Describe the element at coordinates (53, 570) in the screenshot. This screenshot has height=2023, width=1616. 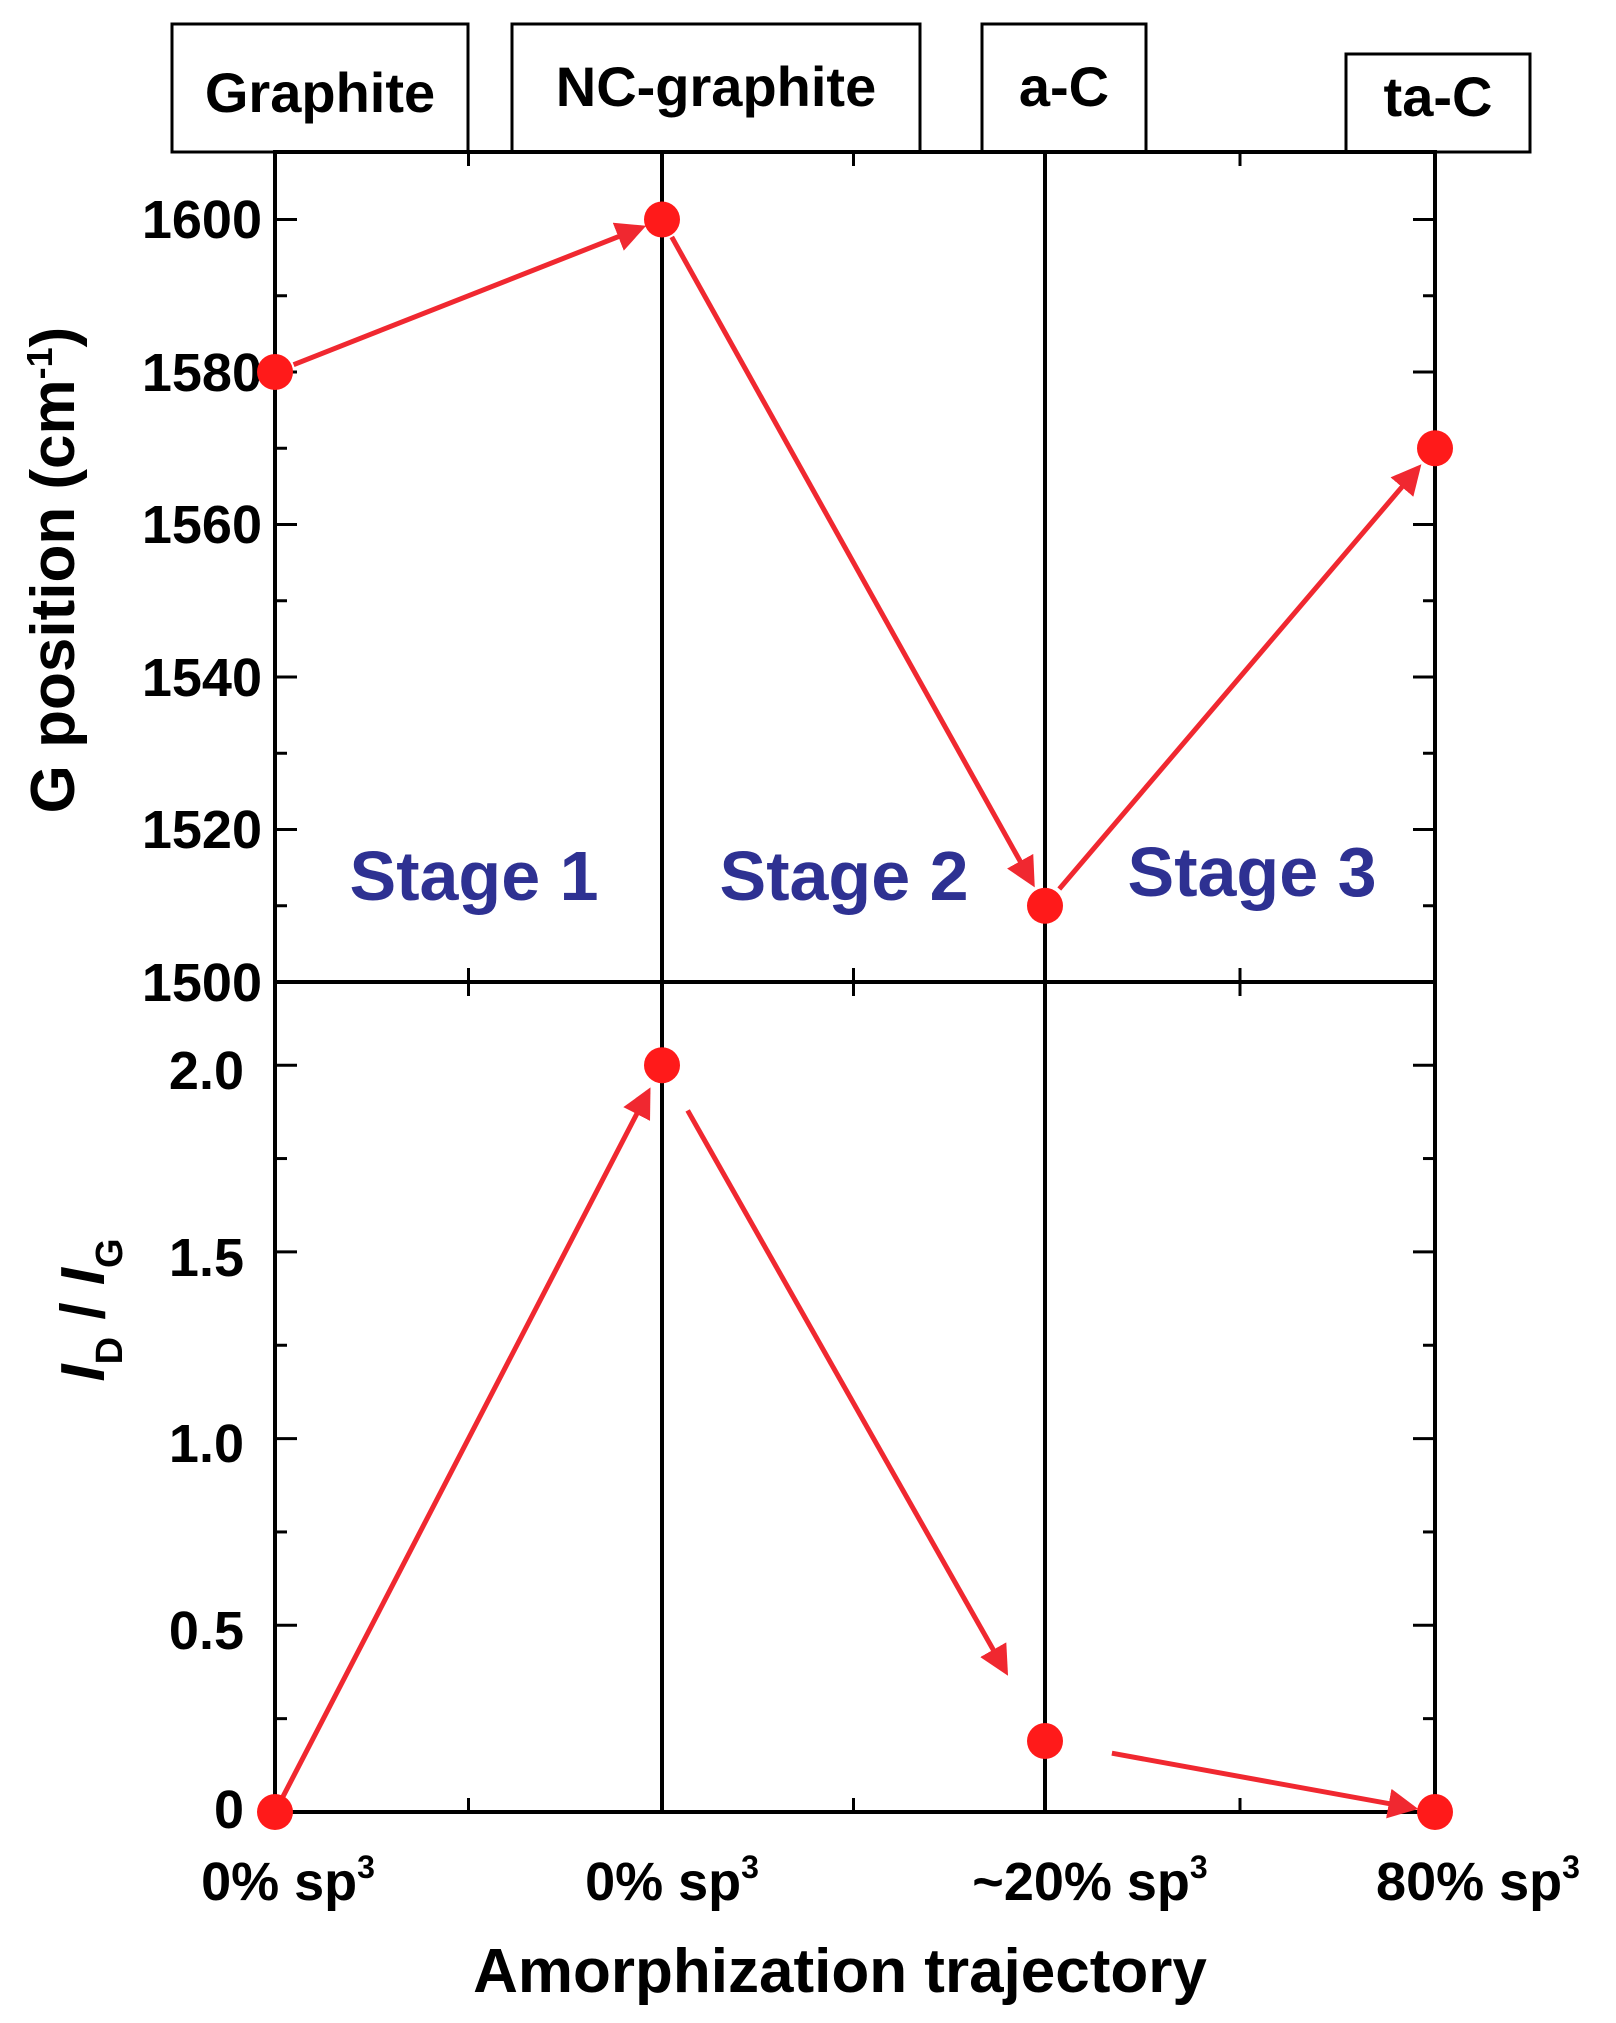
I see `top-y-axis-title: G position (cm-1)` at that location.